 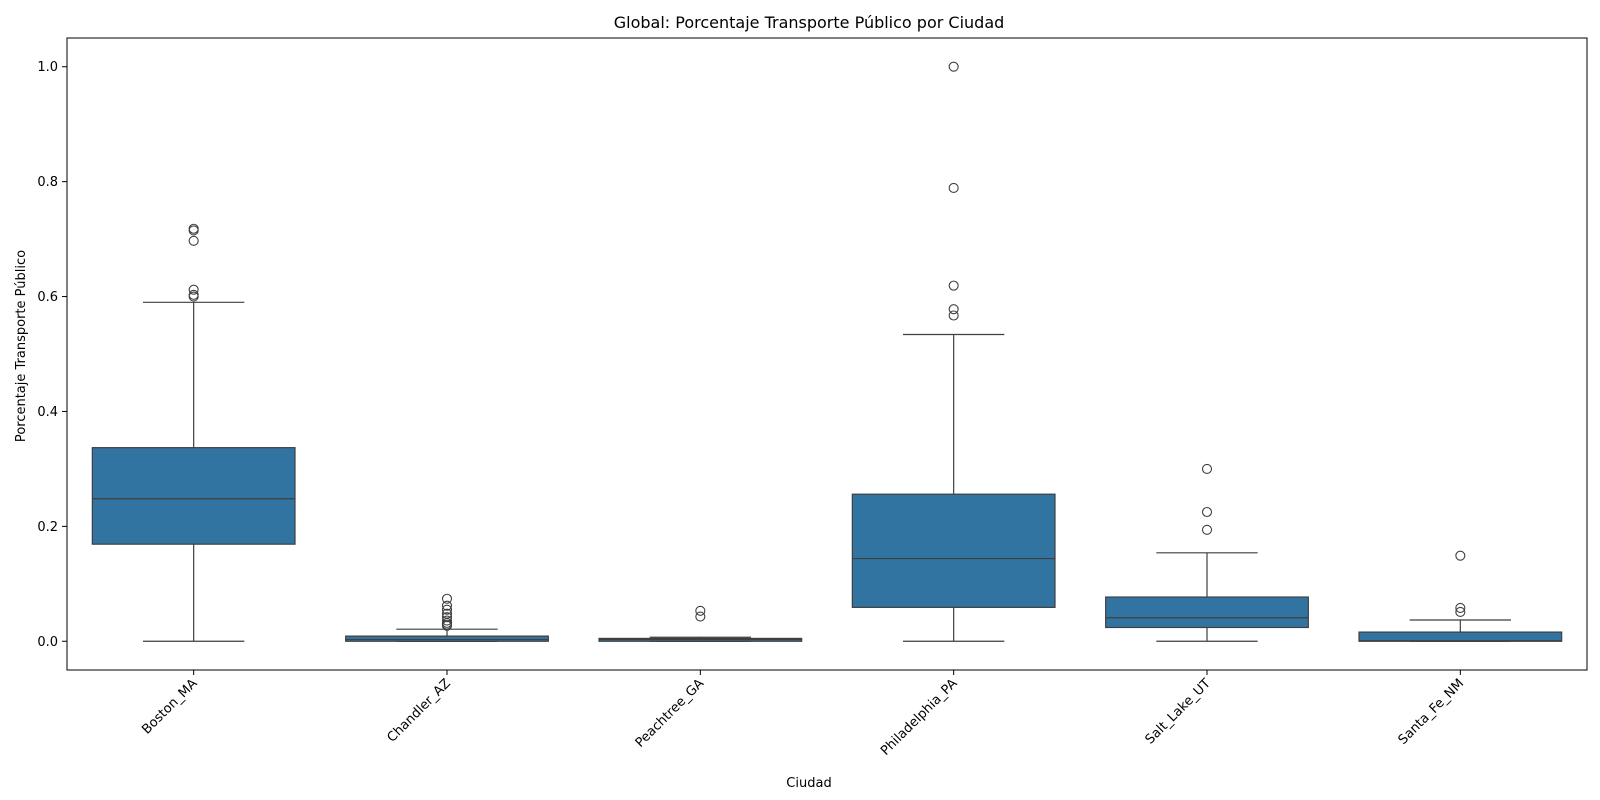 What do you see at coordinates (419, 710) in the screenshot?
I see `x-tick-label: Chandler_AZ` at bounding box center [419, 710].